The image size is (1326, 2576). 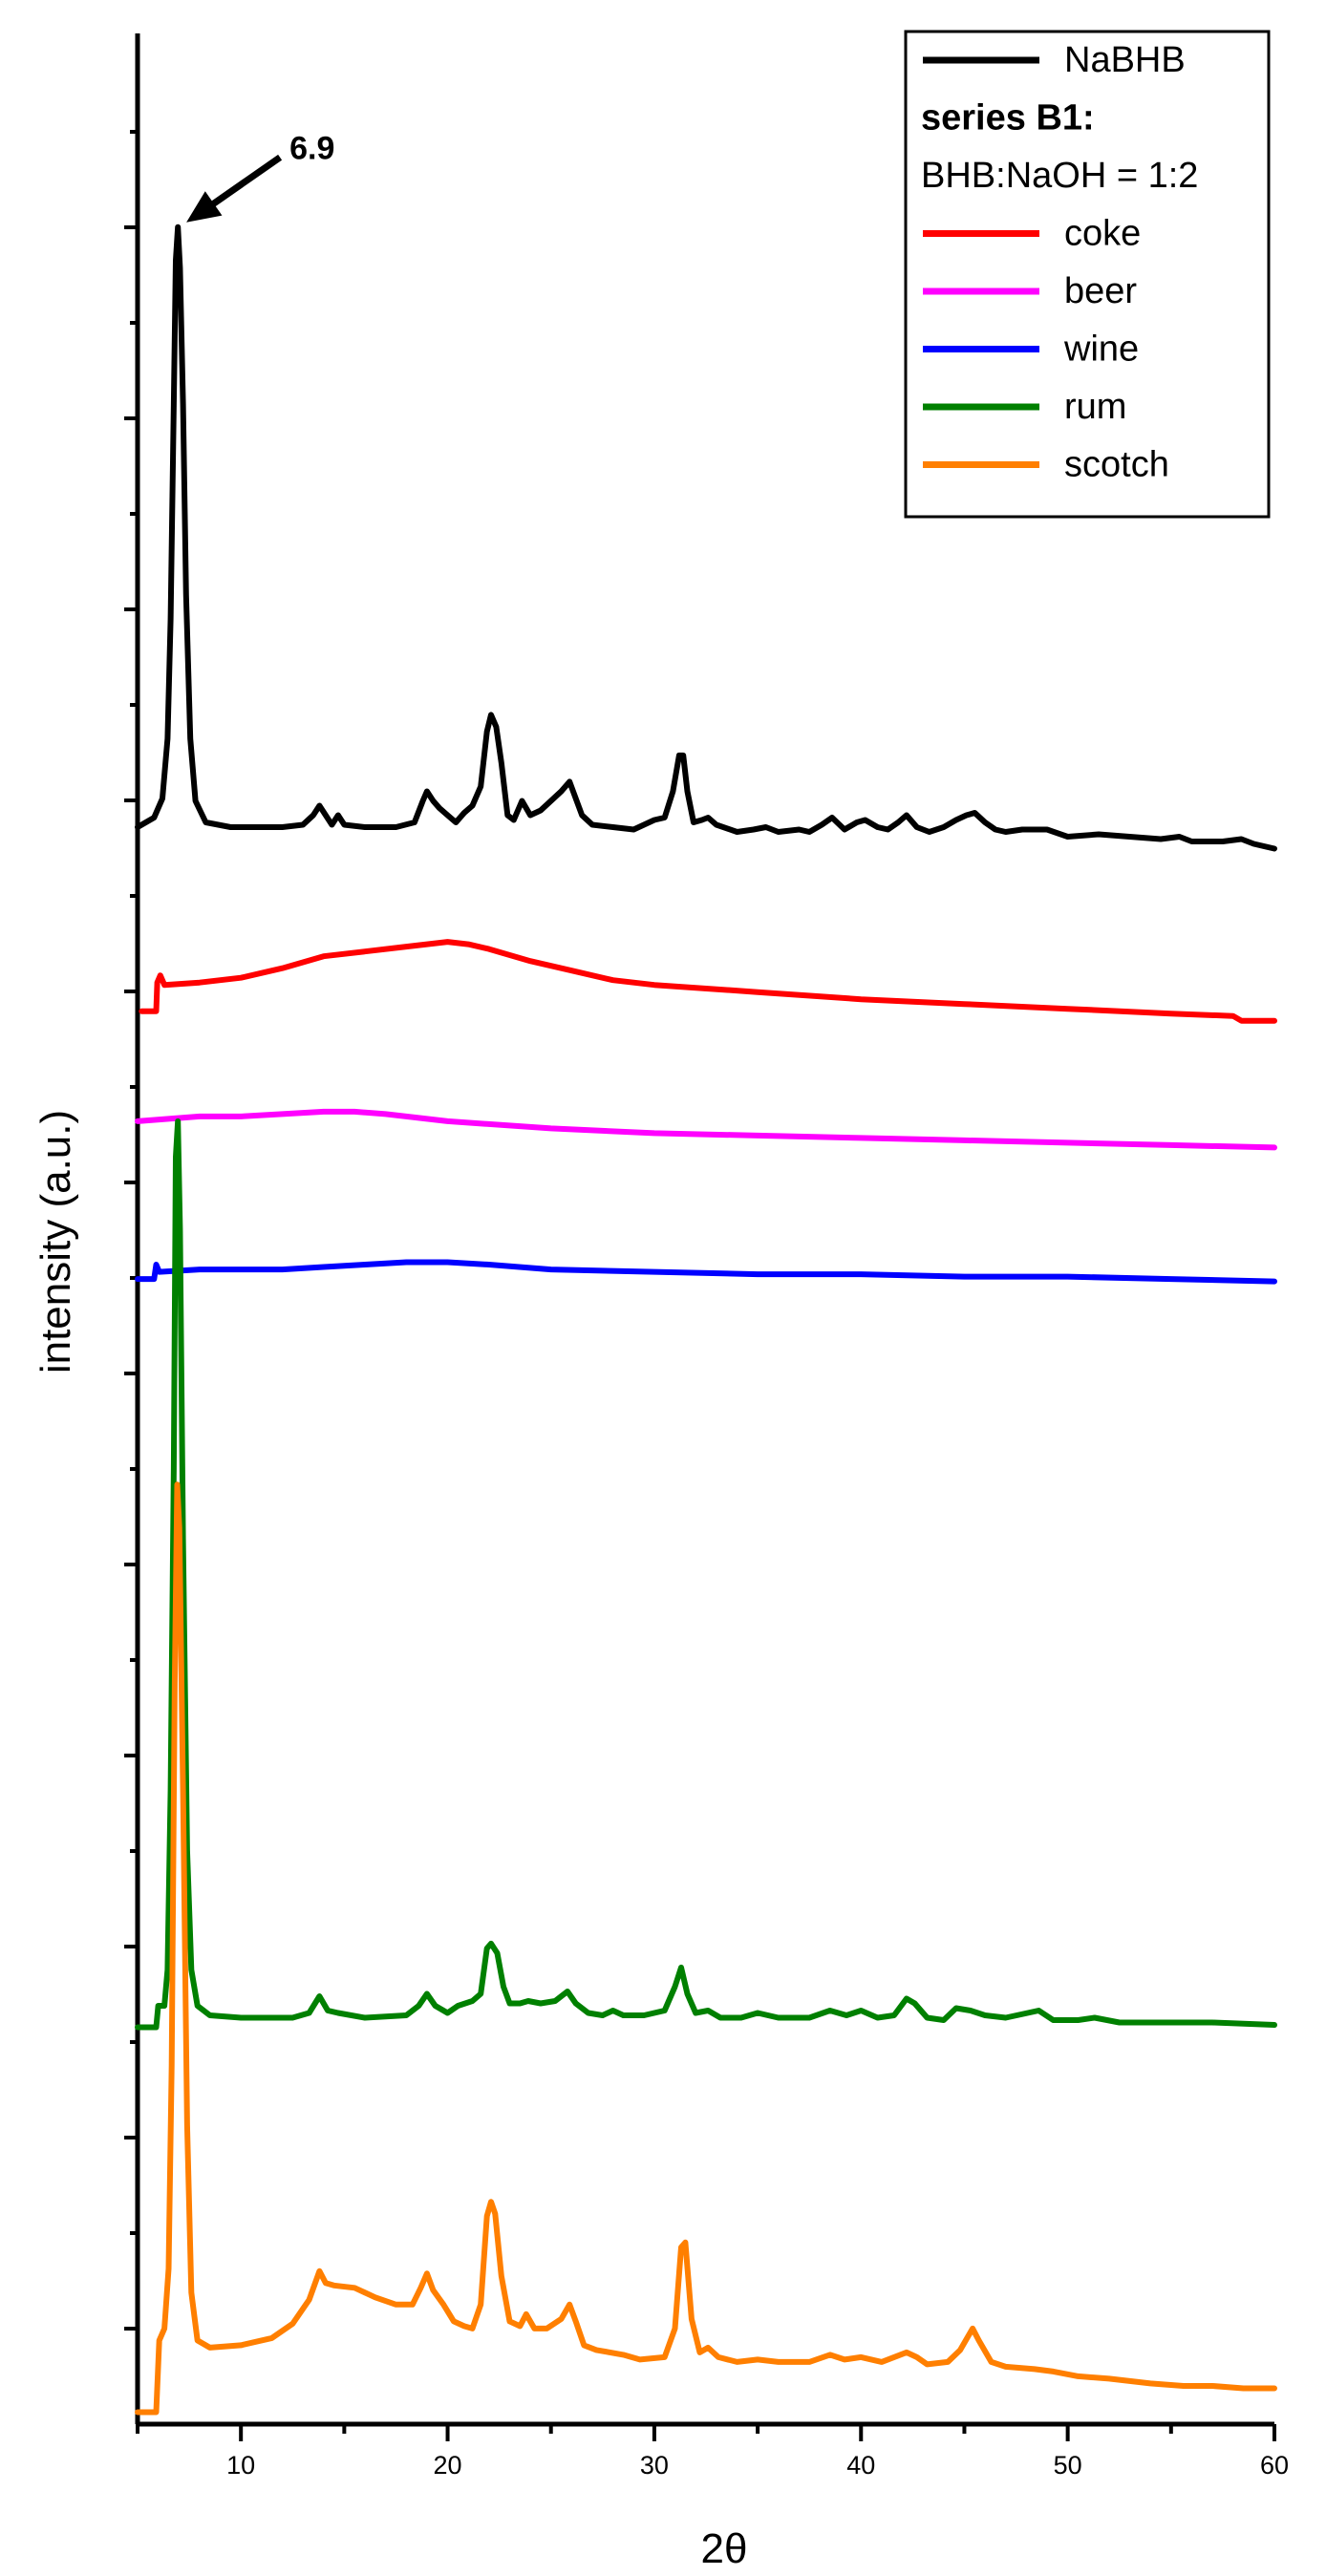 What do you see at coordinates (706, 1272) in the screenshot?
I see `series-line-wine` at bounding box center [706, 1272].